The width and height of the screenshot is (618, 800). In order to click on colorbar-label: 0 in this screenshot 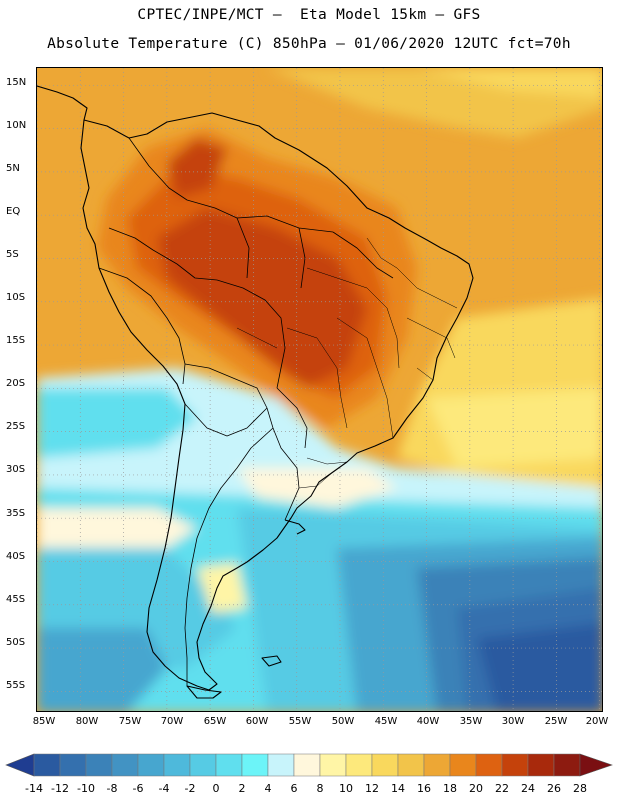, I will do `click(216, 788)`.